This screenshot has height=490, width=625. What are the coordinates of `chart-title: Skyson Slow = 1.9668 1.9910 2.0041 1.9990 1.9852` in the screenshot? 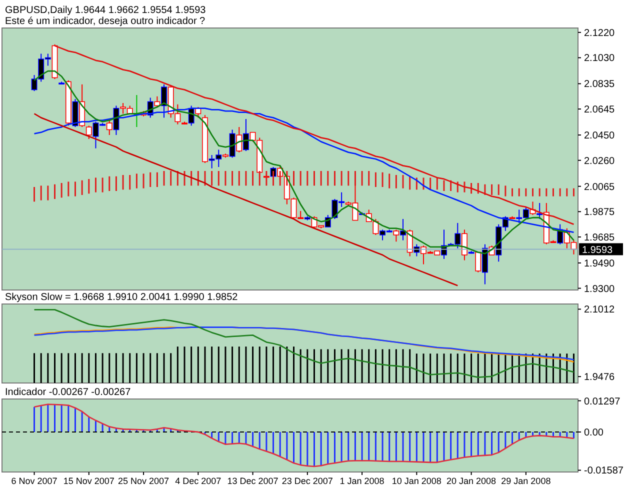 It's located at (121, 297).